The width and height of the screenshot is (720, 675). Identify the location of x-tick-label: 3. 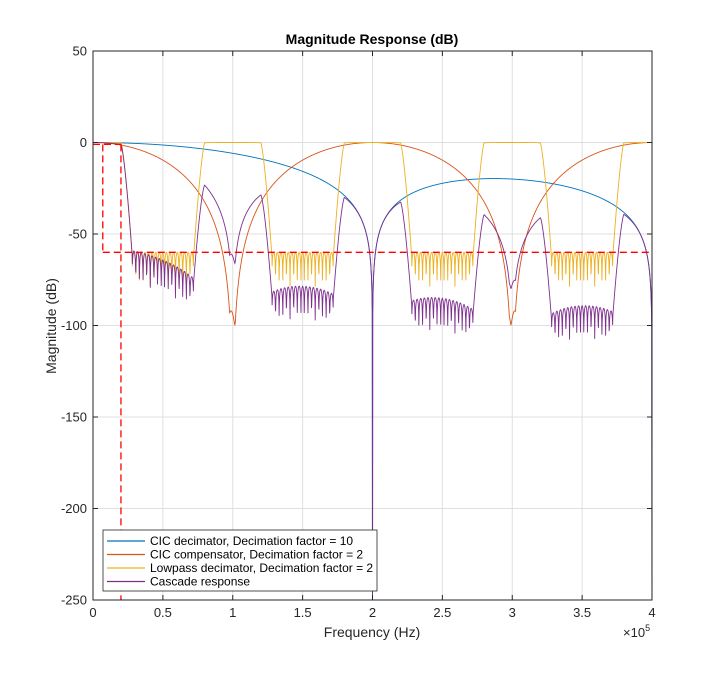
(512, 612).